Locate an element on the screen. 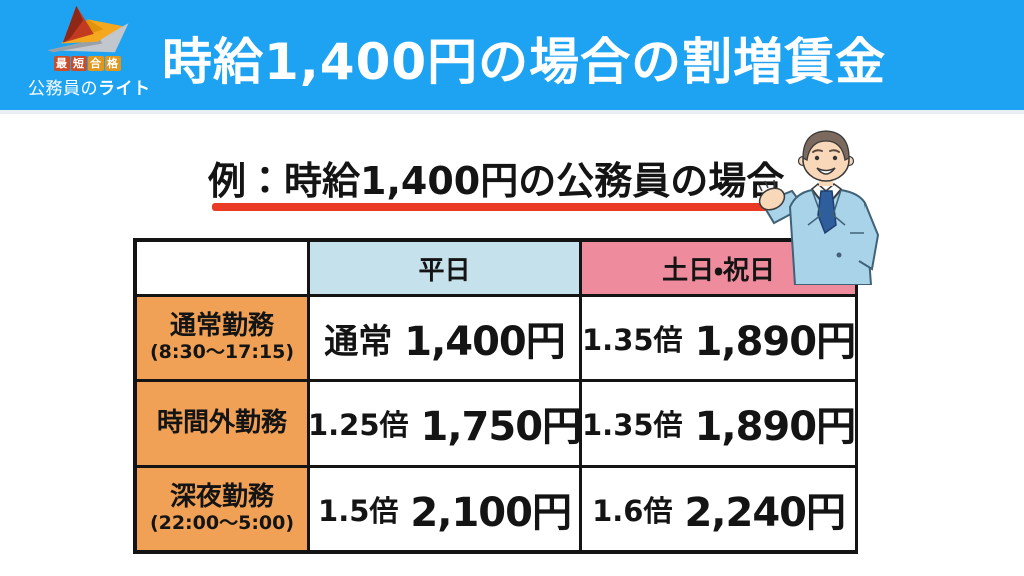 The image size is (1024, 576). brand-name-regular: 公務員の is located at coordinates (63, 89).